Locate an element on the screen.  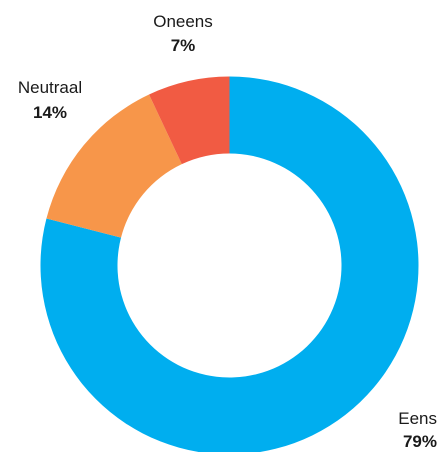
donut-slice-oneens is located at coordinates (189, 120).